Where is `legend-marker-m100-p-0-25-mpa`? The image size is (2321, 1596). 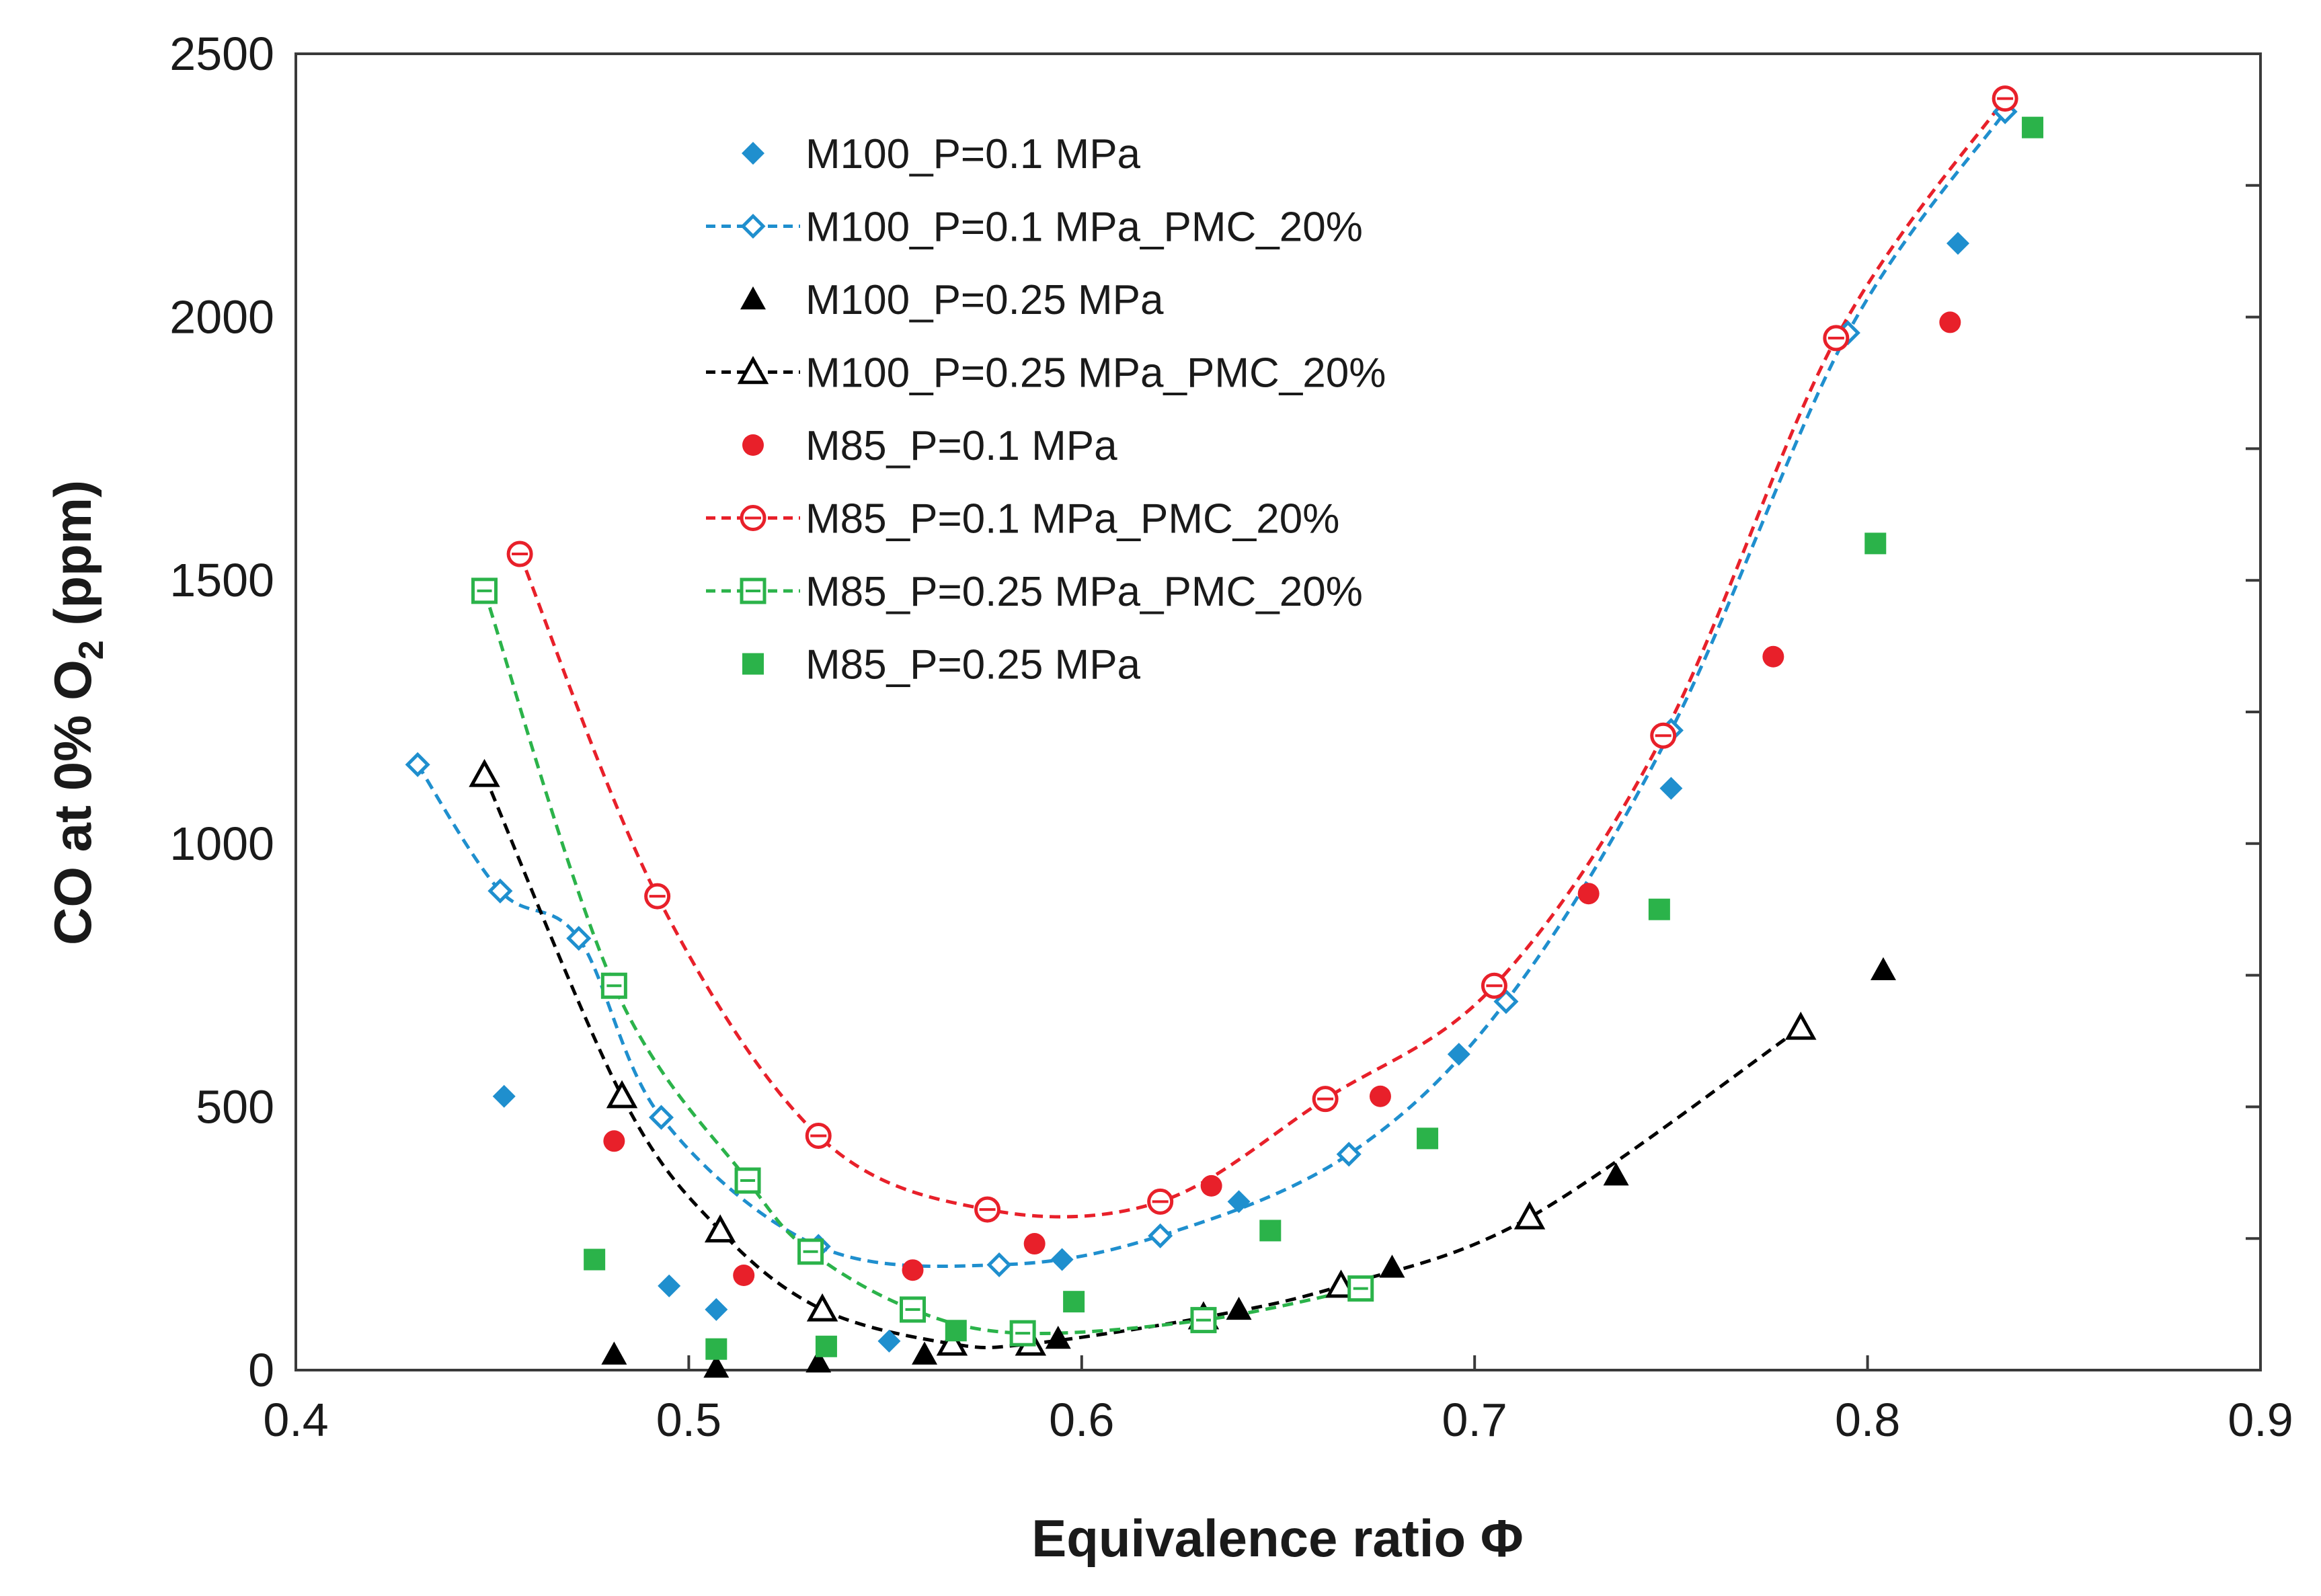
legend-marker-m100-p-0-25-mpa is located at coordinates (753, 298).